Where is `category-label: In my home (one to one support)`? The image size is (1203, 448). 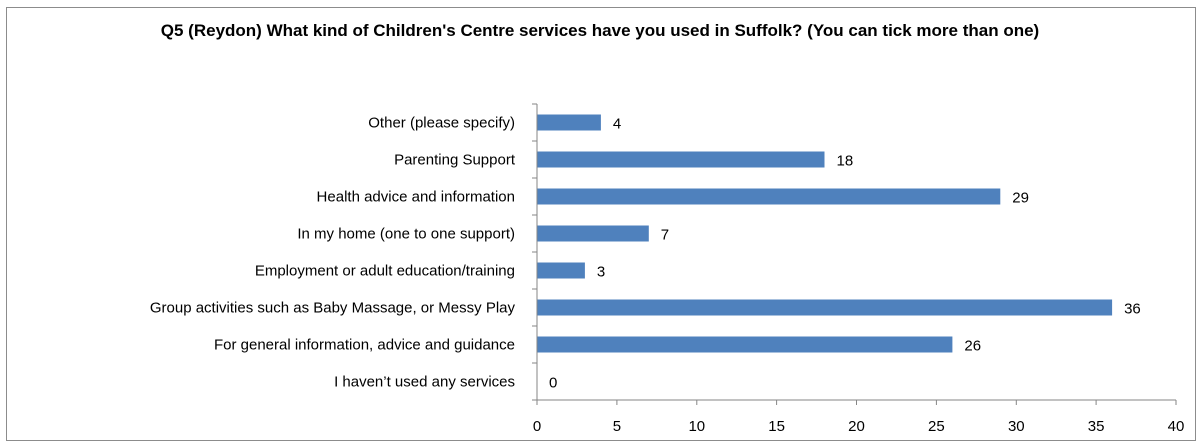 category-label: In my home (one to one support) is located at coordinates (406, 234).